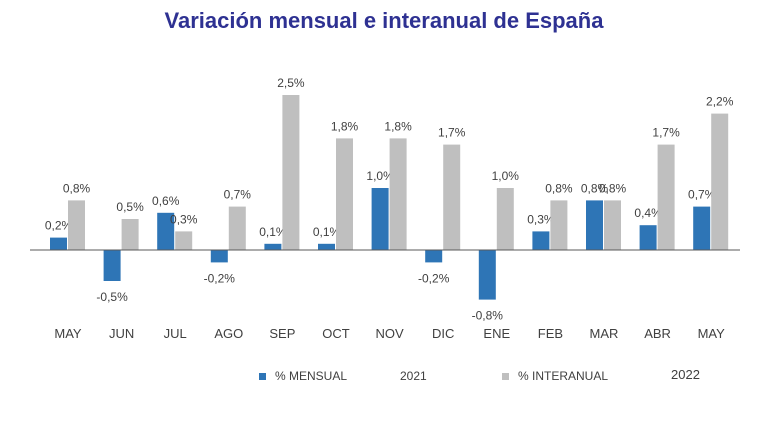  What do you see at coordinates (595, 188) in the screenshot?
I see `data-label-mensual-10: 0,8%` at bounding box center [595, 188].